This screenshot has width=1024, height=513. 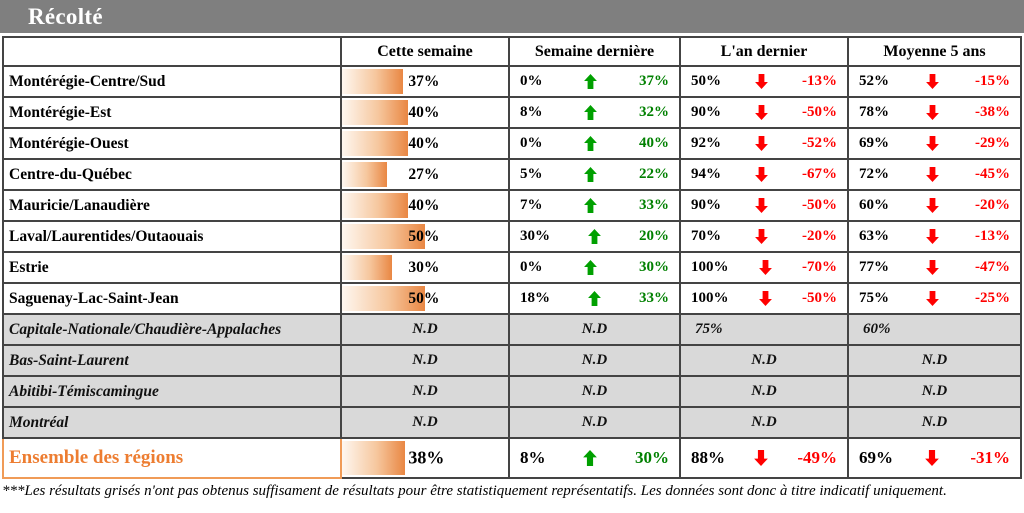 I want to click on avg5-change: -20%, so click(x=992, y=205).